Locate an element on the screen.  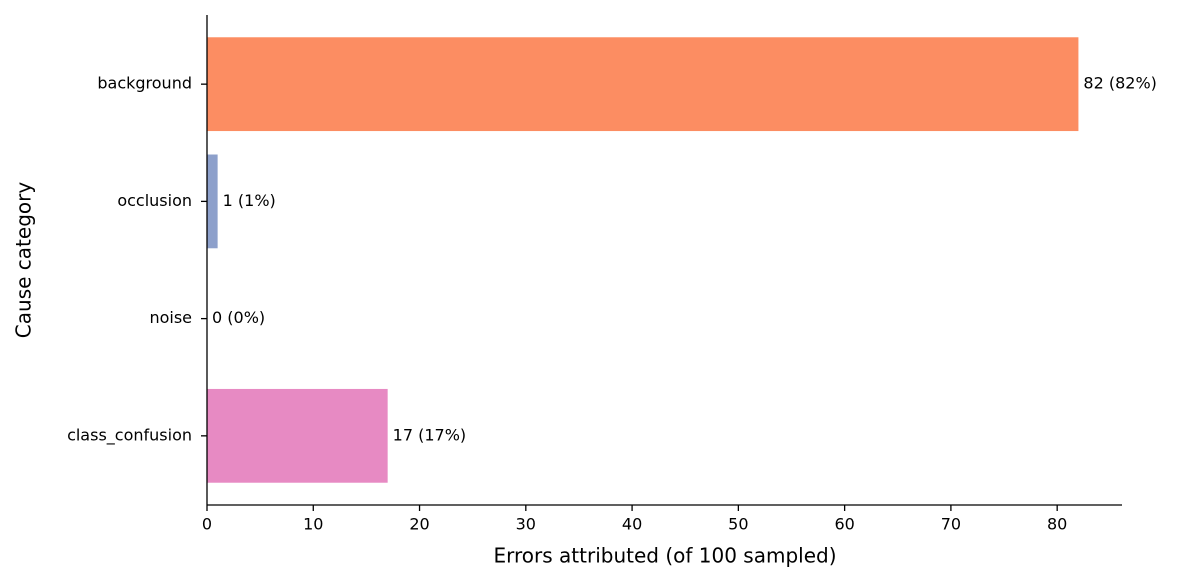
y-tick-label: background is located at coordinates (144, 83).